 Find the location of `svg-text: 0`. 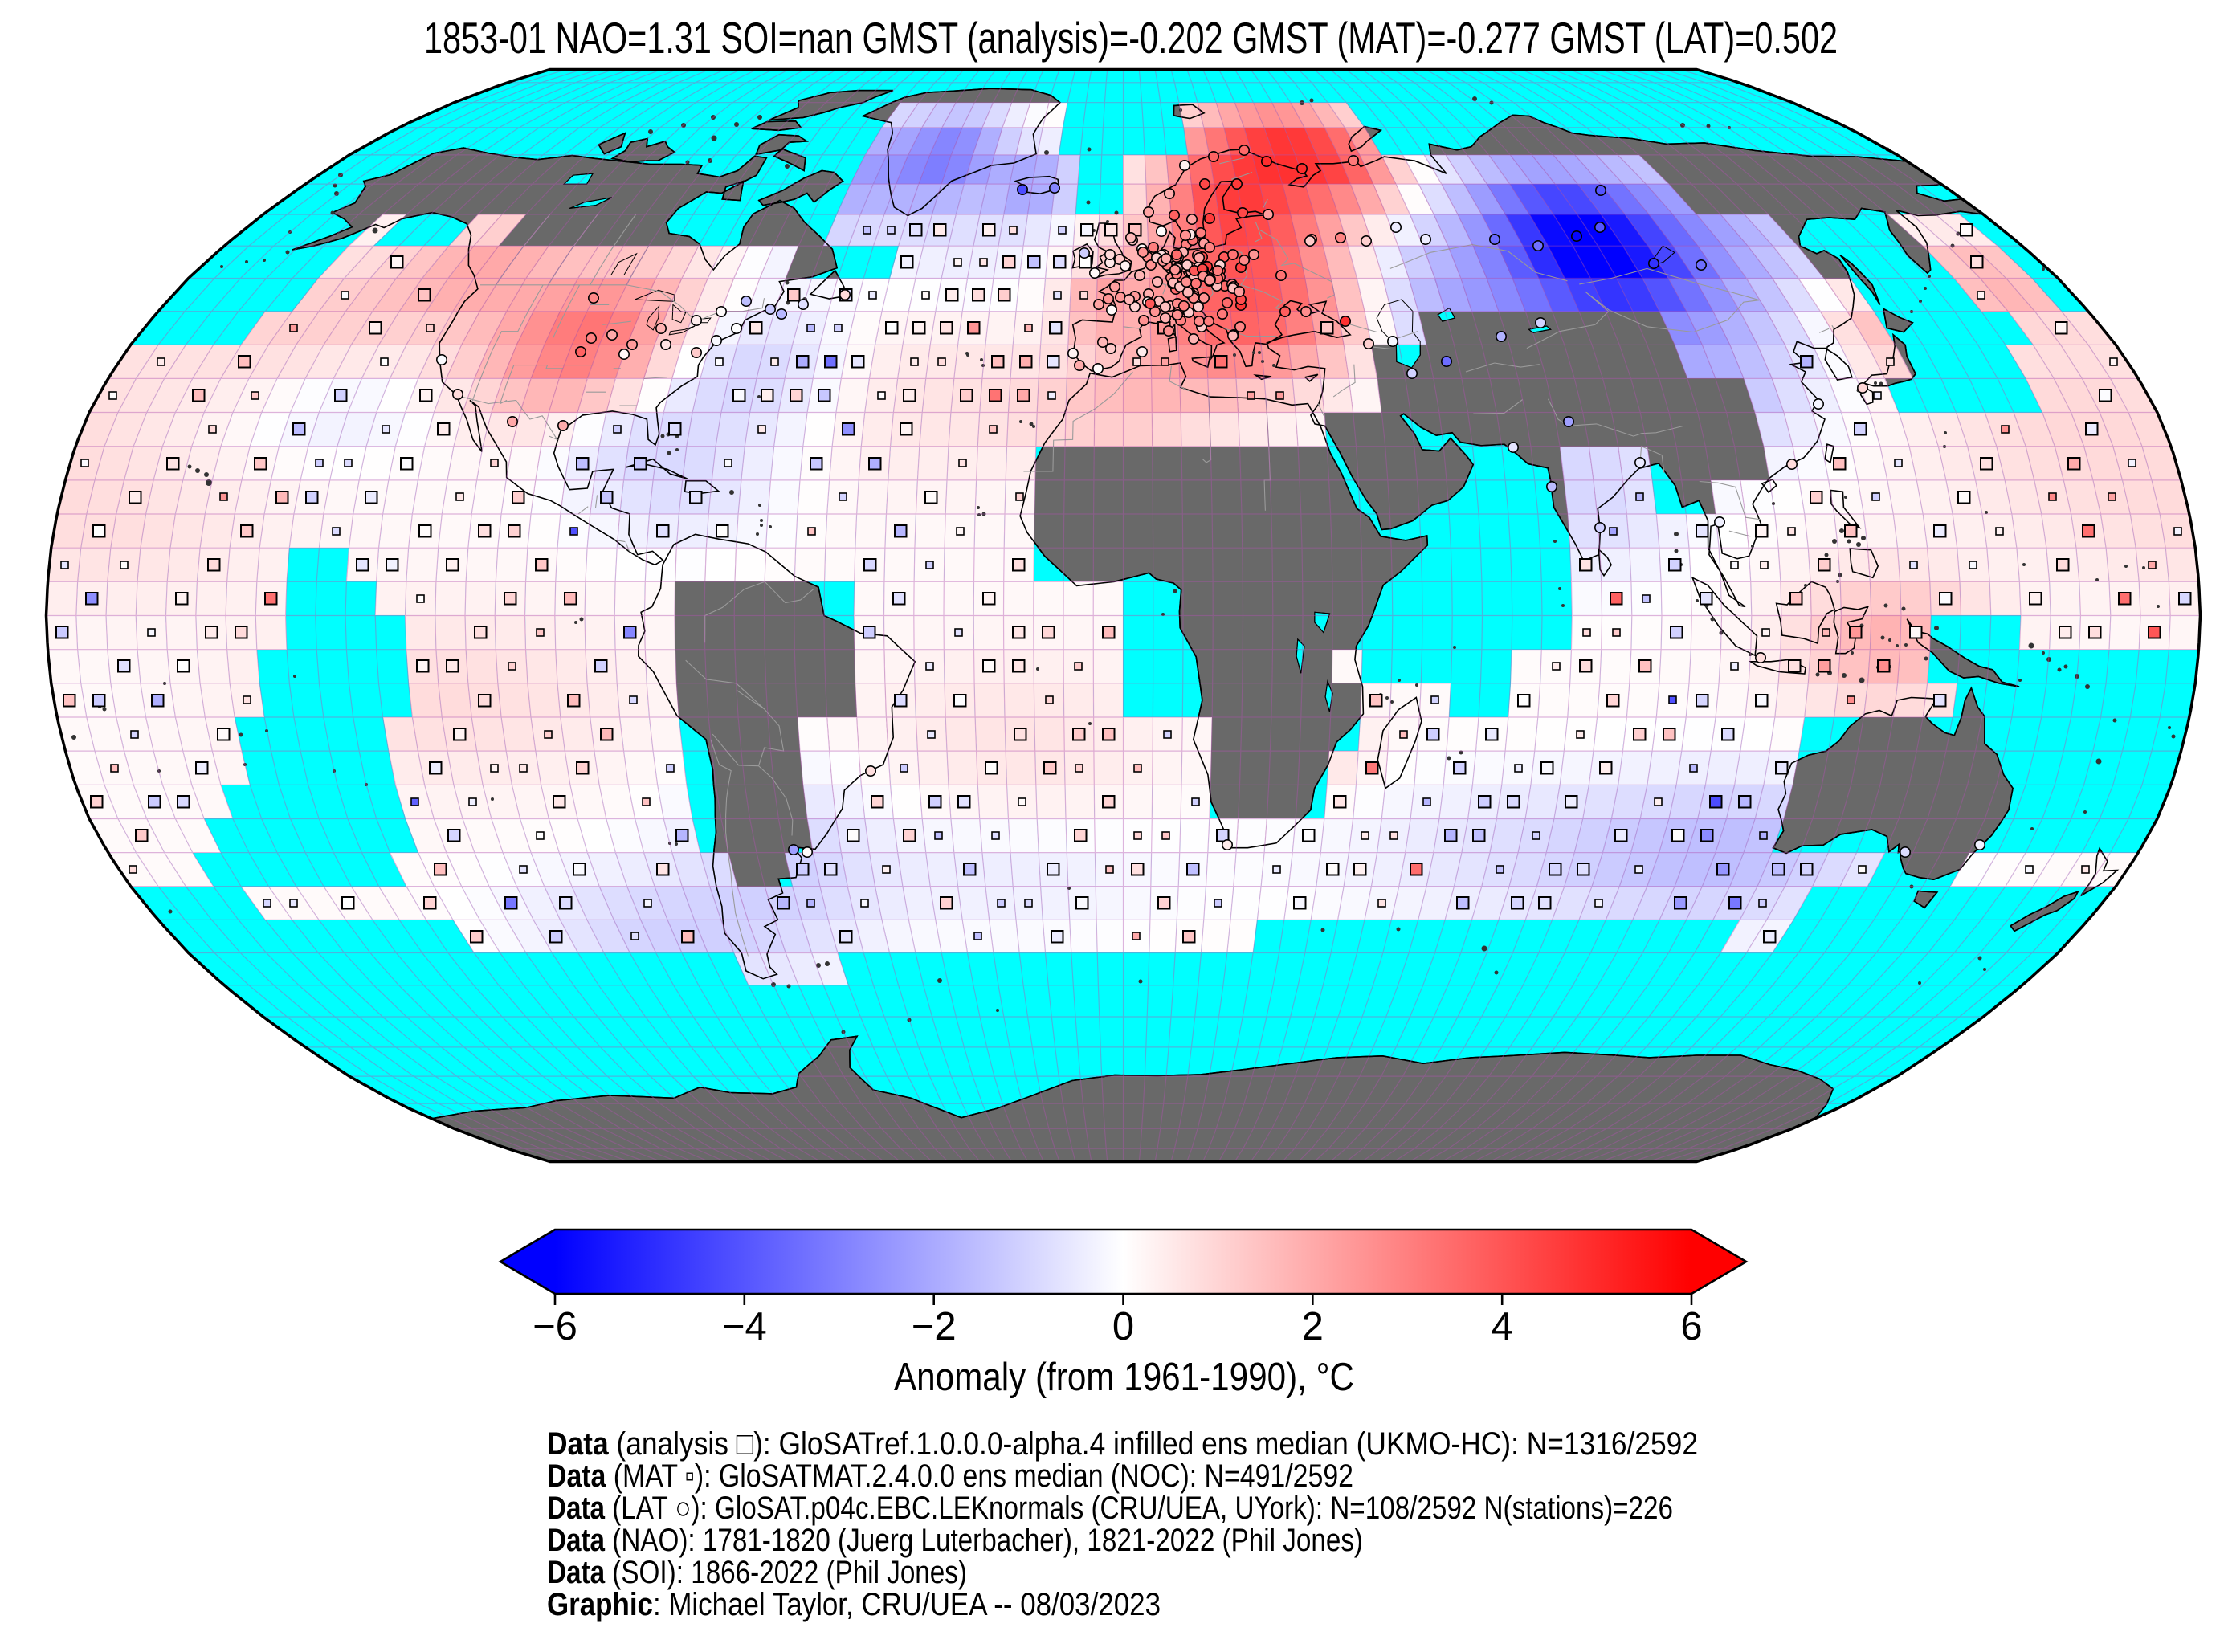

svg-text: 0 is located at coordinates (1123, 1326).